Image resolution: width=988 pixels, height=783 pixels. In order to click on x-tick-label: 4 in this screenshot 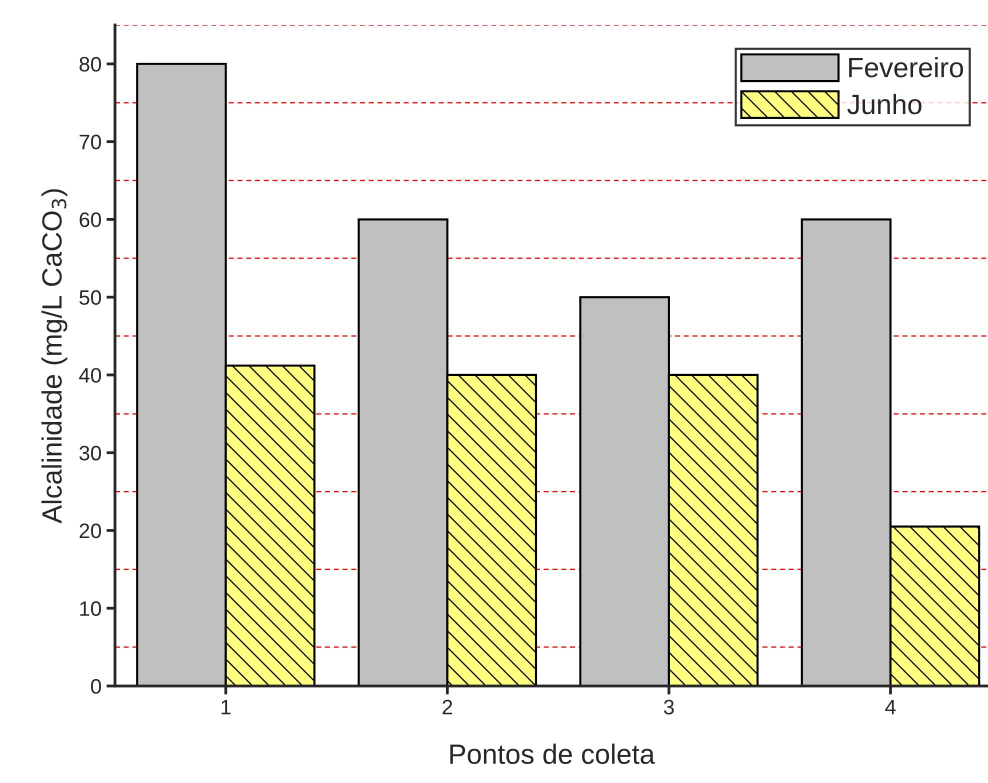, I will do `click(890, 707)`.